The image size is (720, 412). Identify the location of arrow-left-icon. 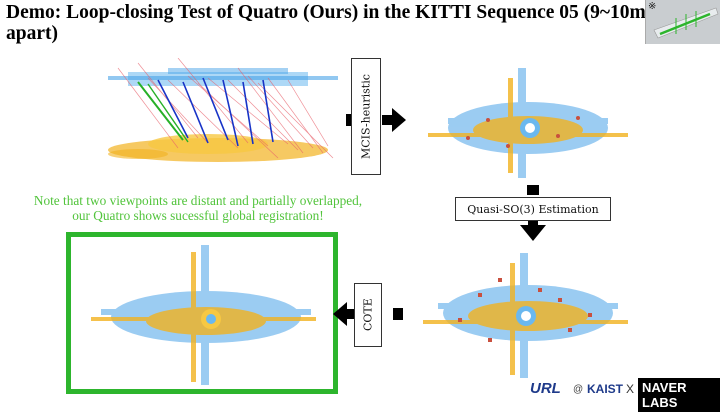
(369, 316).